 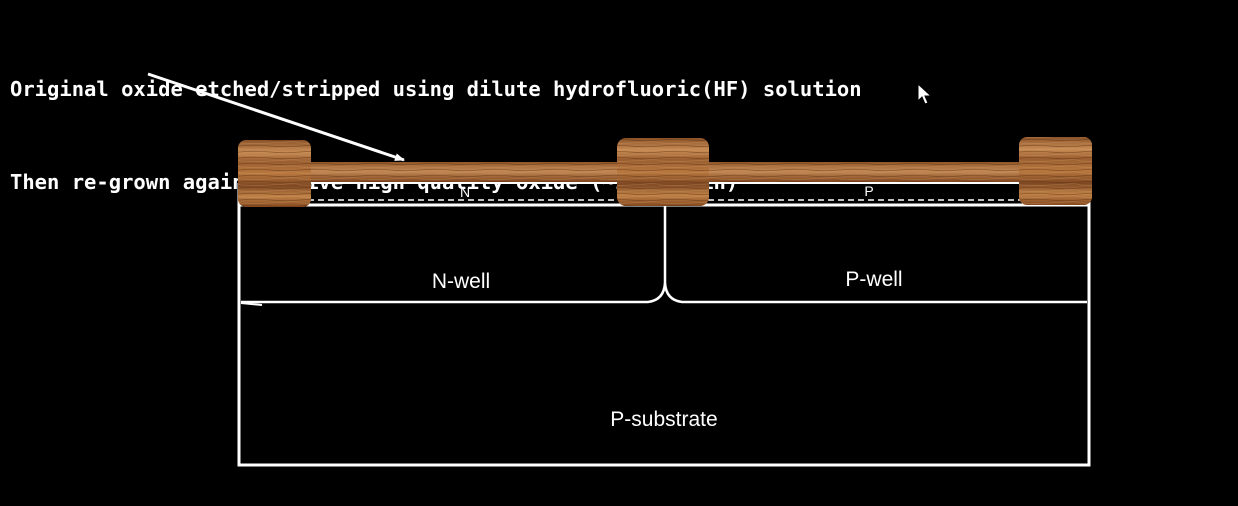 I want to click on mouse-pointer-icon, so click(x=925, y=93).